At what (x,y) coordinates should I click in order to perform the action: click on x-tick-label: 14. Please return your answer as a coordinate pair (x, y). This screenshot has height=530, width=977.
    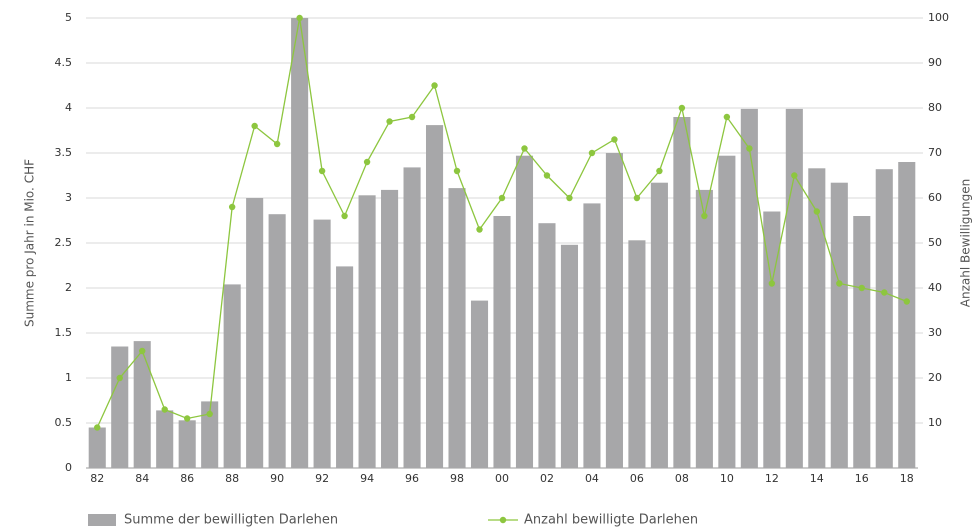
    Looking at the image, I should click on (817, 478).